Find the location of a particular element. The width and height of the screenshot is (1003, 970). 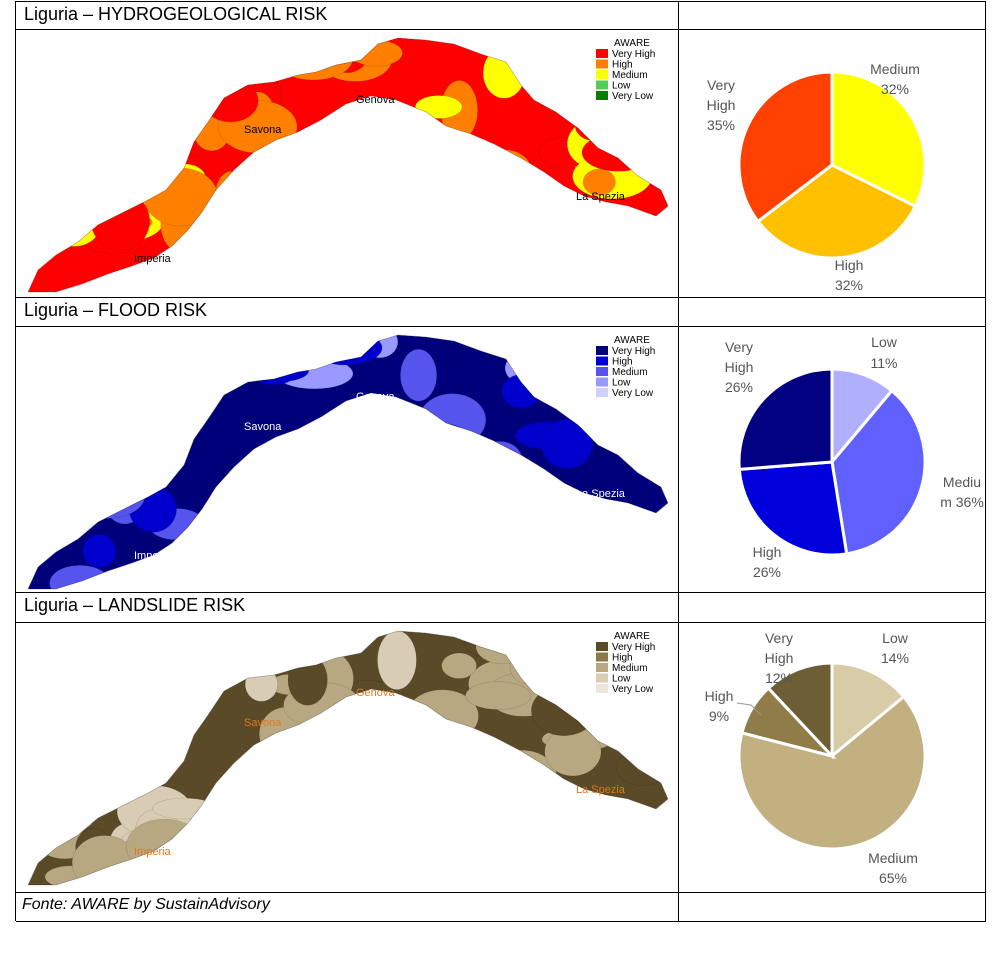

pie-label: 26% is located at coordinates (739, 387).